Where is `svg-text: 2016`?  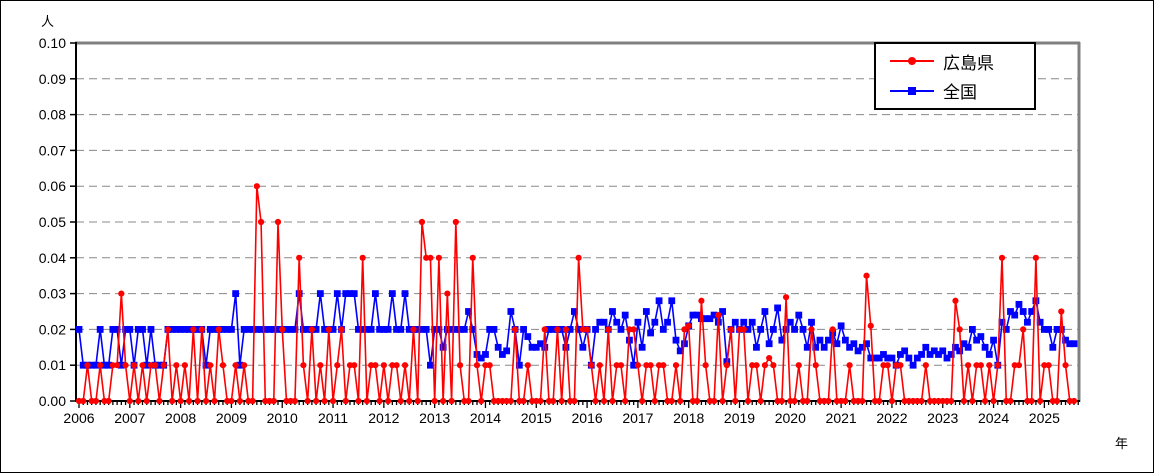
svg-text: 2016 is located at coordinates (587, 418).